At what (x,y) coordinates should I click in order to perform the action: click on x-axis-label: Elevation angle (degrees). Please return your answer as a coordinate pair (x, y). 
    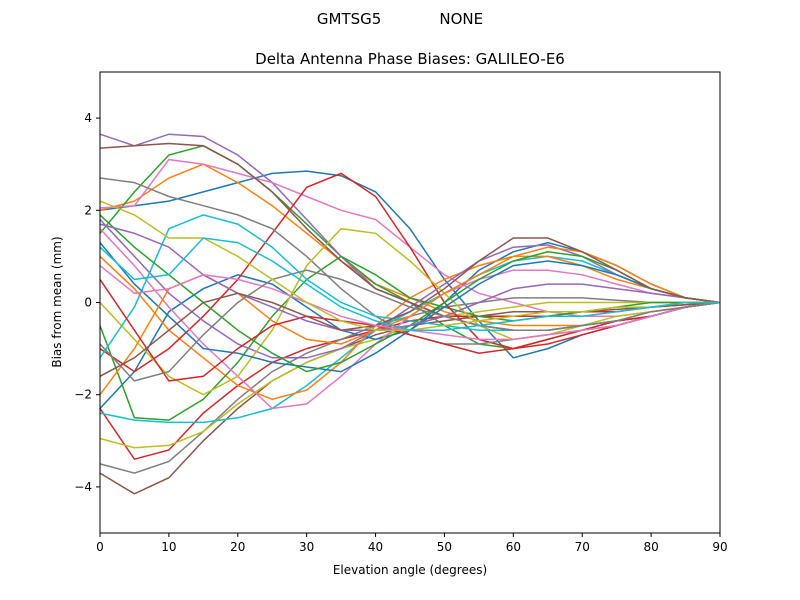
    Looking at the image, I should click on (410, 570).